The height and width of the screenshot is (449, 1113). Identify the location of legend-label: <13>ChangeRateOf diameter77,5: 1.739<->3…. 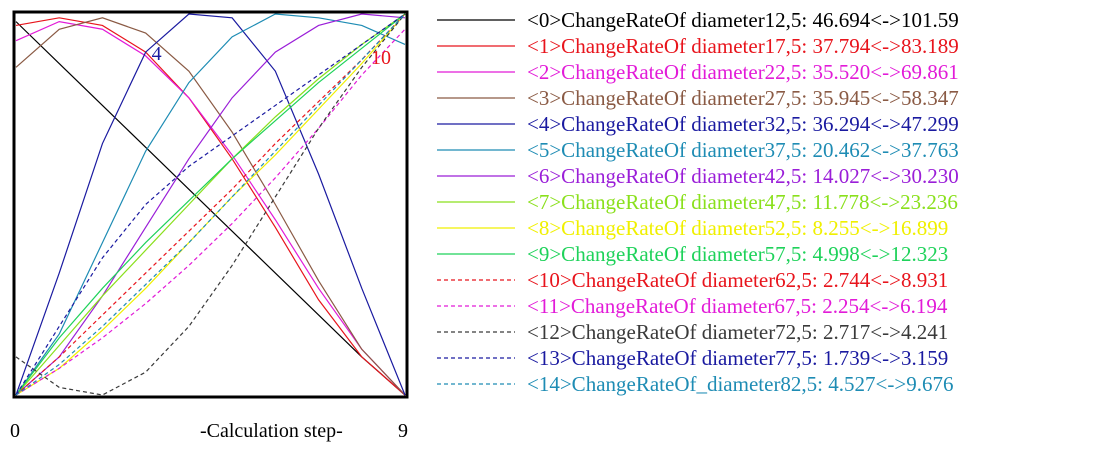
(738, 358).